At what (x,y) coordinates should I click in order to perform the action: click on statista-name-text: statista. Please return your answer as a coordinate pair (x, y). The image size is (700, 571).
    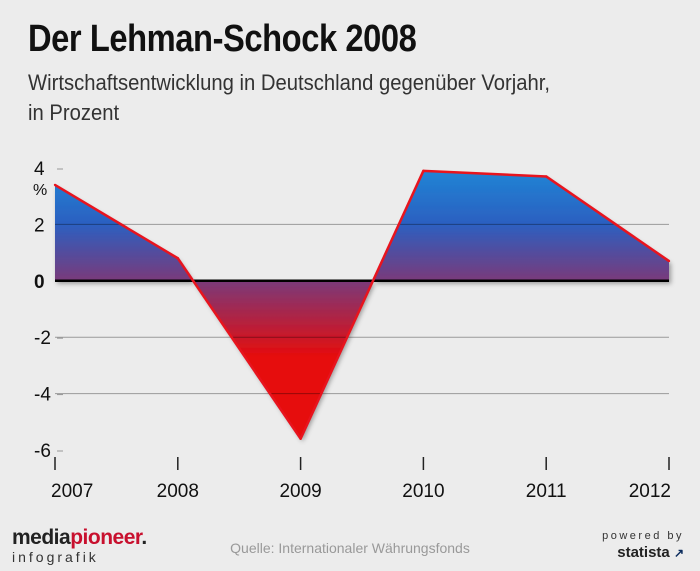
    Looking at the image, I should click on (643, 552).